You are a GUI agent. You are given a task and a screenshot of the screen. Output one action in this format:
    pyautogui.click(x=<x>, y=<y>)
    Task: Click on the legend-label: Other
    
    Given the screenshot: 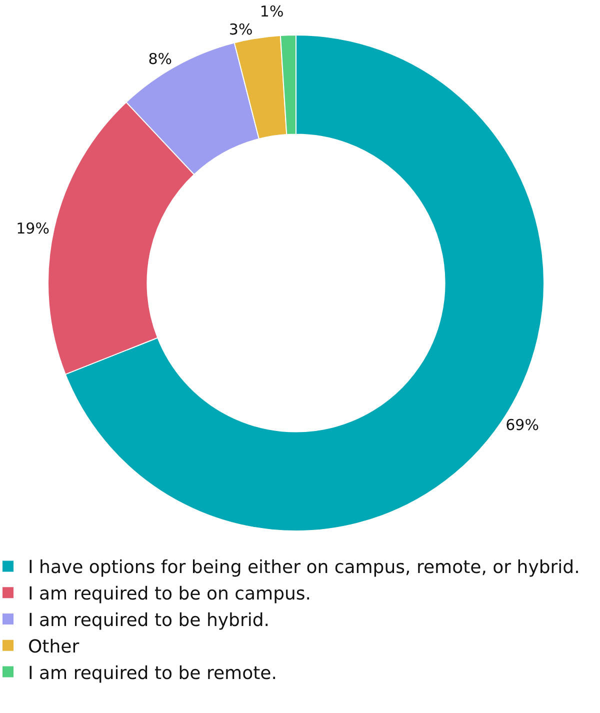 What is the action you would take?
    pyautogui.click(x=54, y=647)
    